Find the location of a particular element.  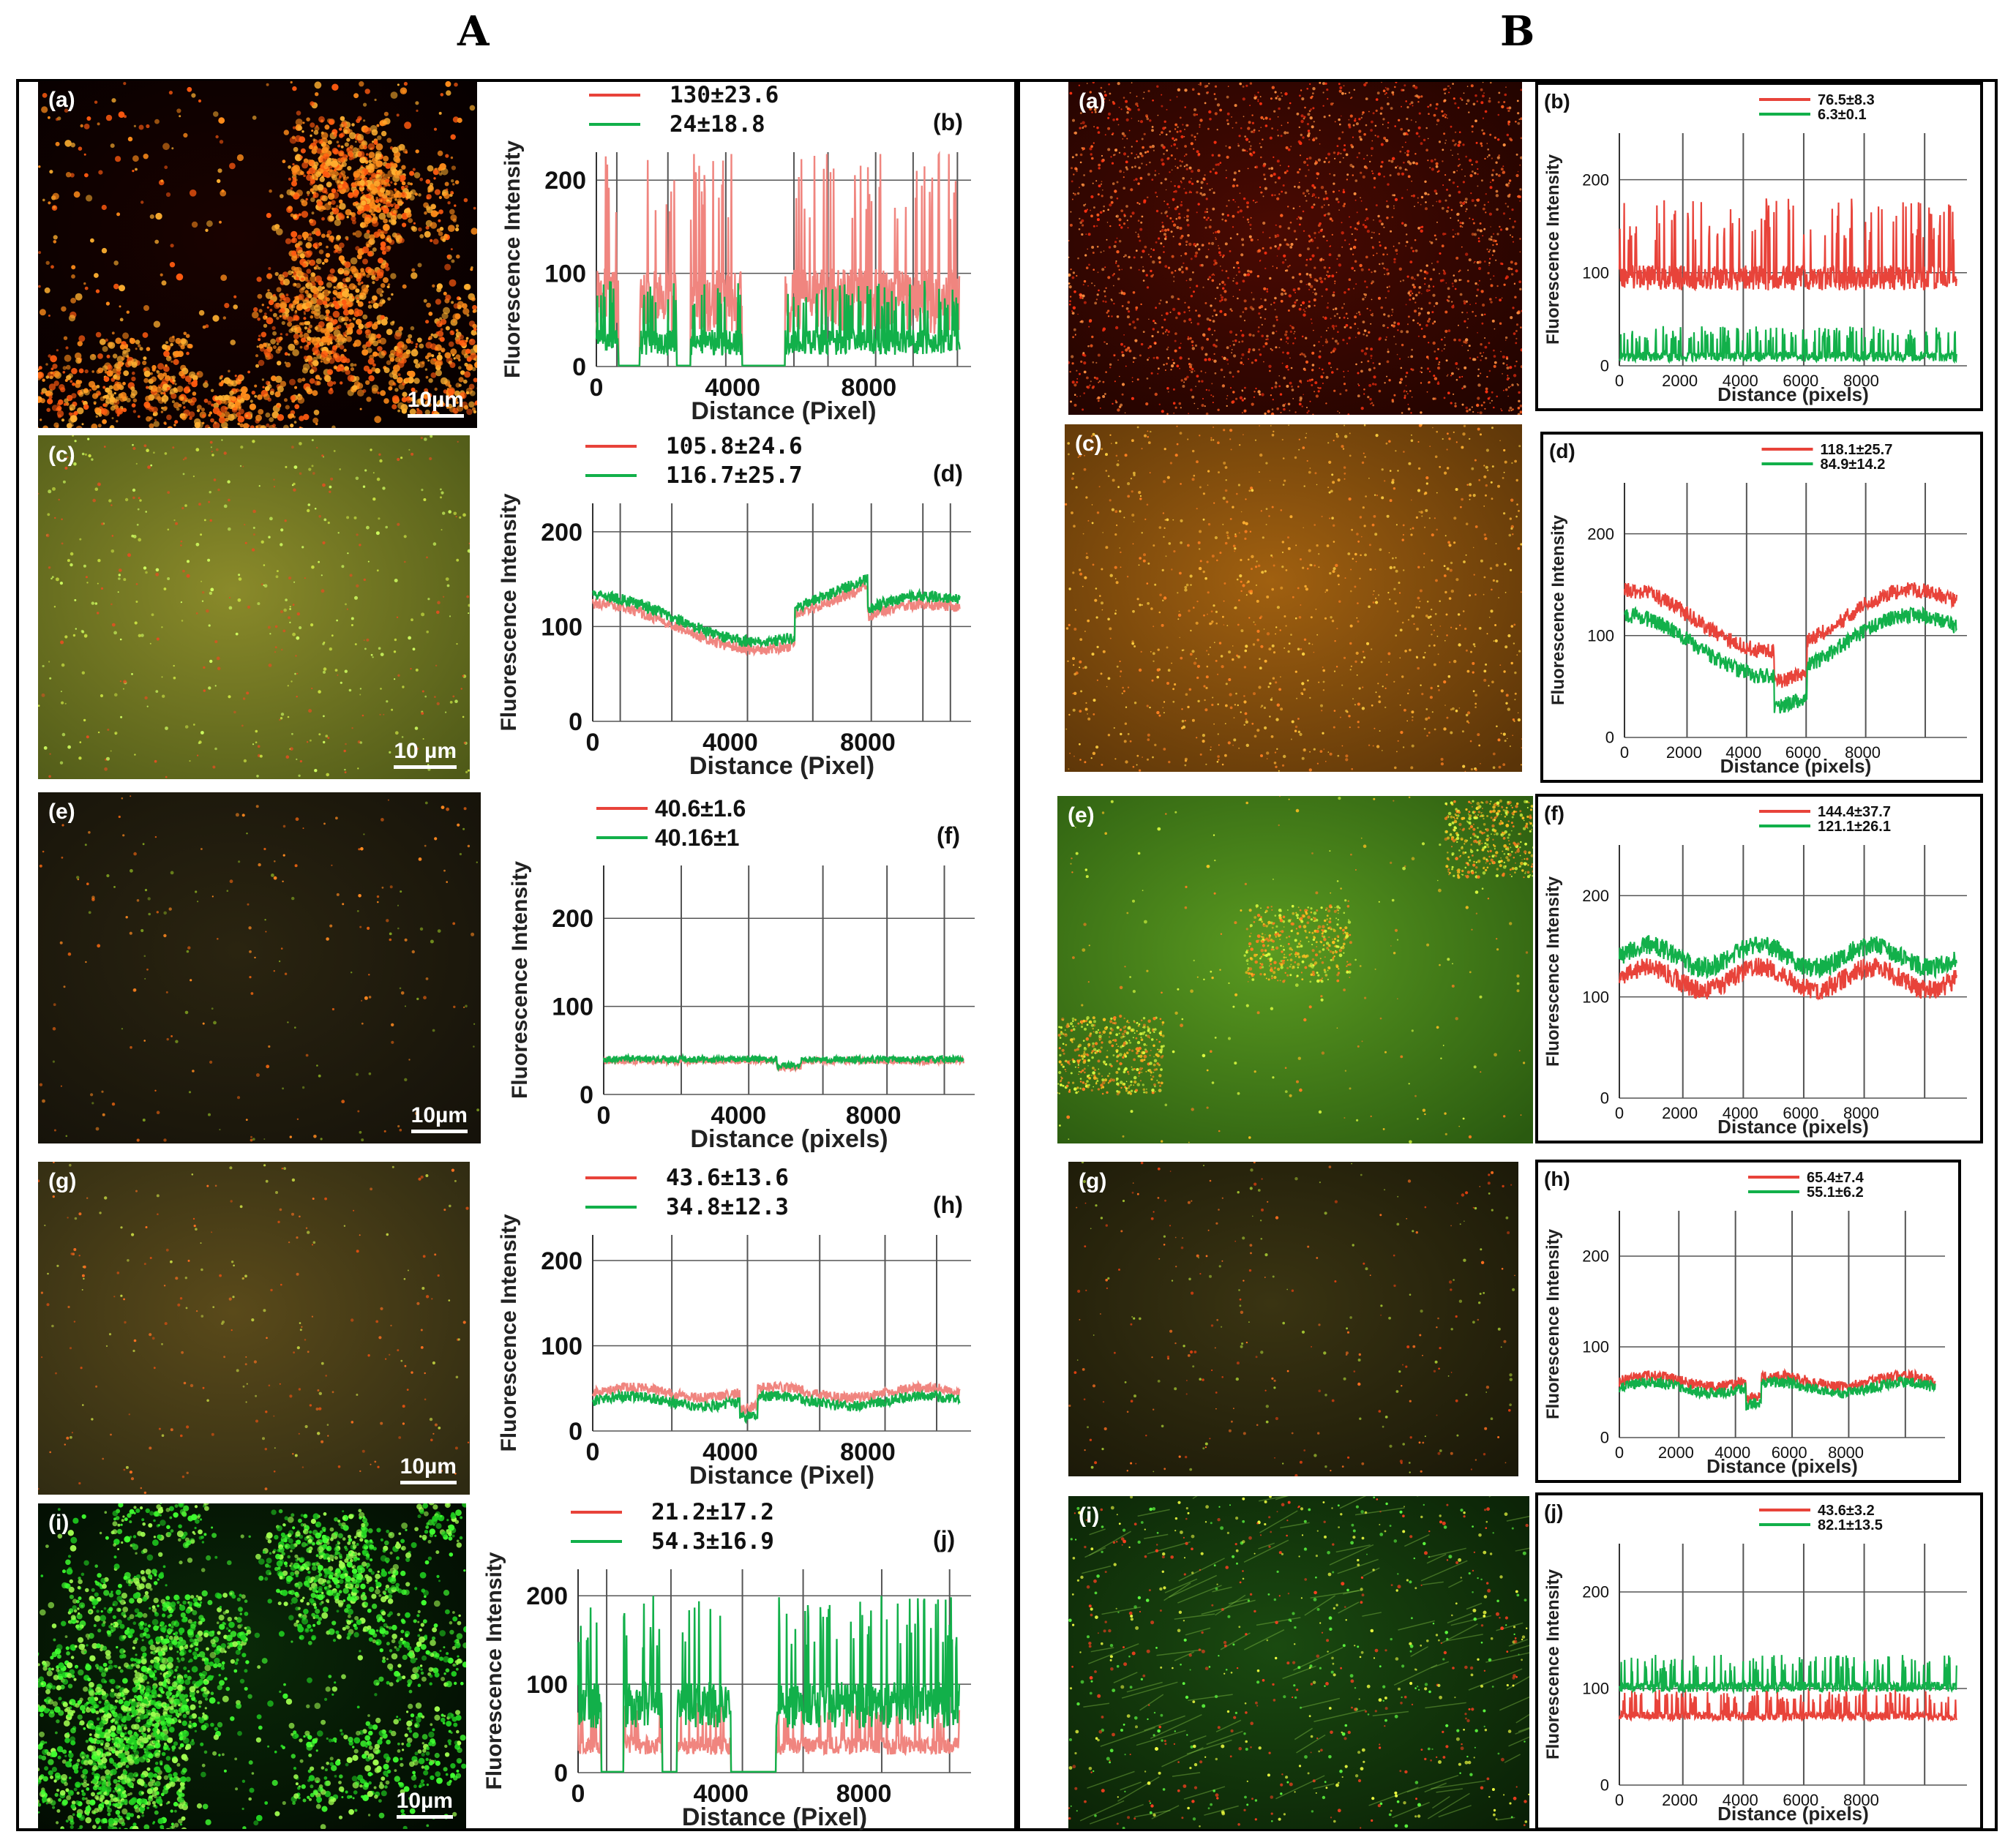

legend-label-red: 76.5±8.3 is located at coordinates (1846, 100).